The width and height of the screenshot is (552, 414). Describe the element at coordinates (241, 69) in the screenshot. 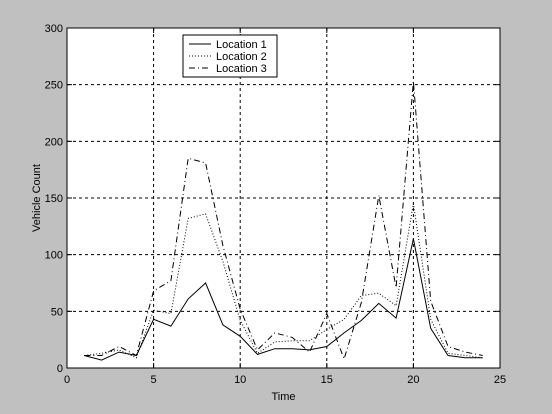

I see `legend-label-location-3: Location 3` at that location.